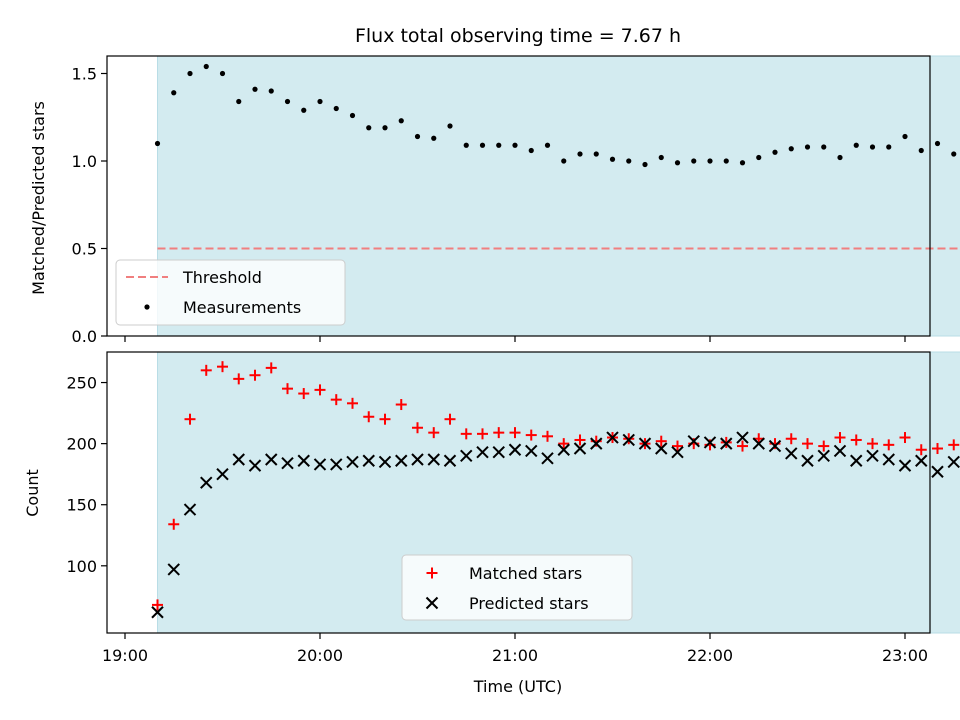 This screenshot has width=960, height=720. I want to click on legend-matched-label: Matched stars, so click(525, 573).